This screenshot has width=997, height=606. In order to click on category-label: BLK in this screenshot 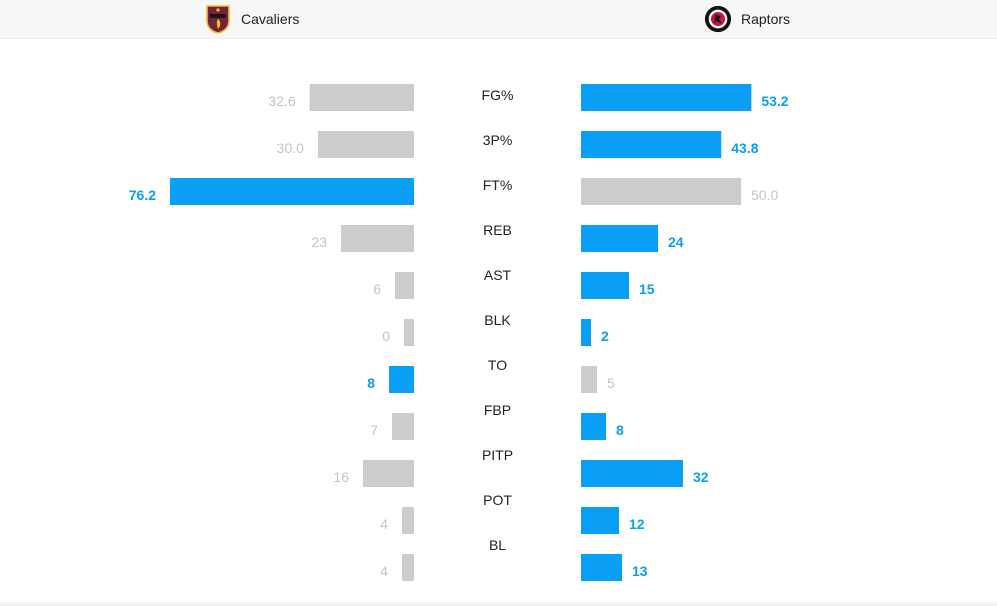, I will do `click(497, 320)`.